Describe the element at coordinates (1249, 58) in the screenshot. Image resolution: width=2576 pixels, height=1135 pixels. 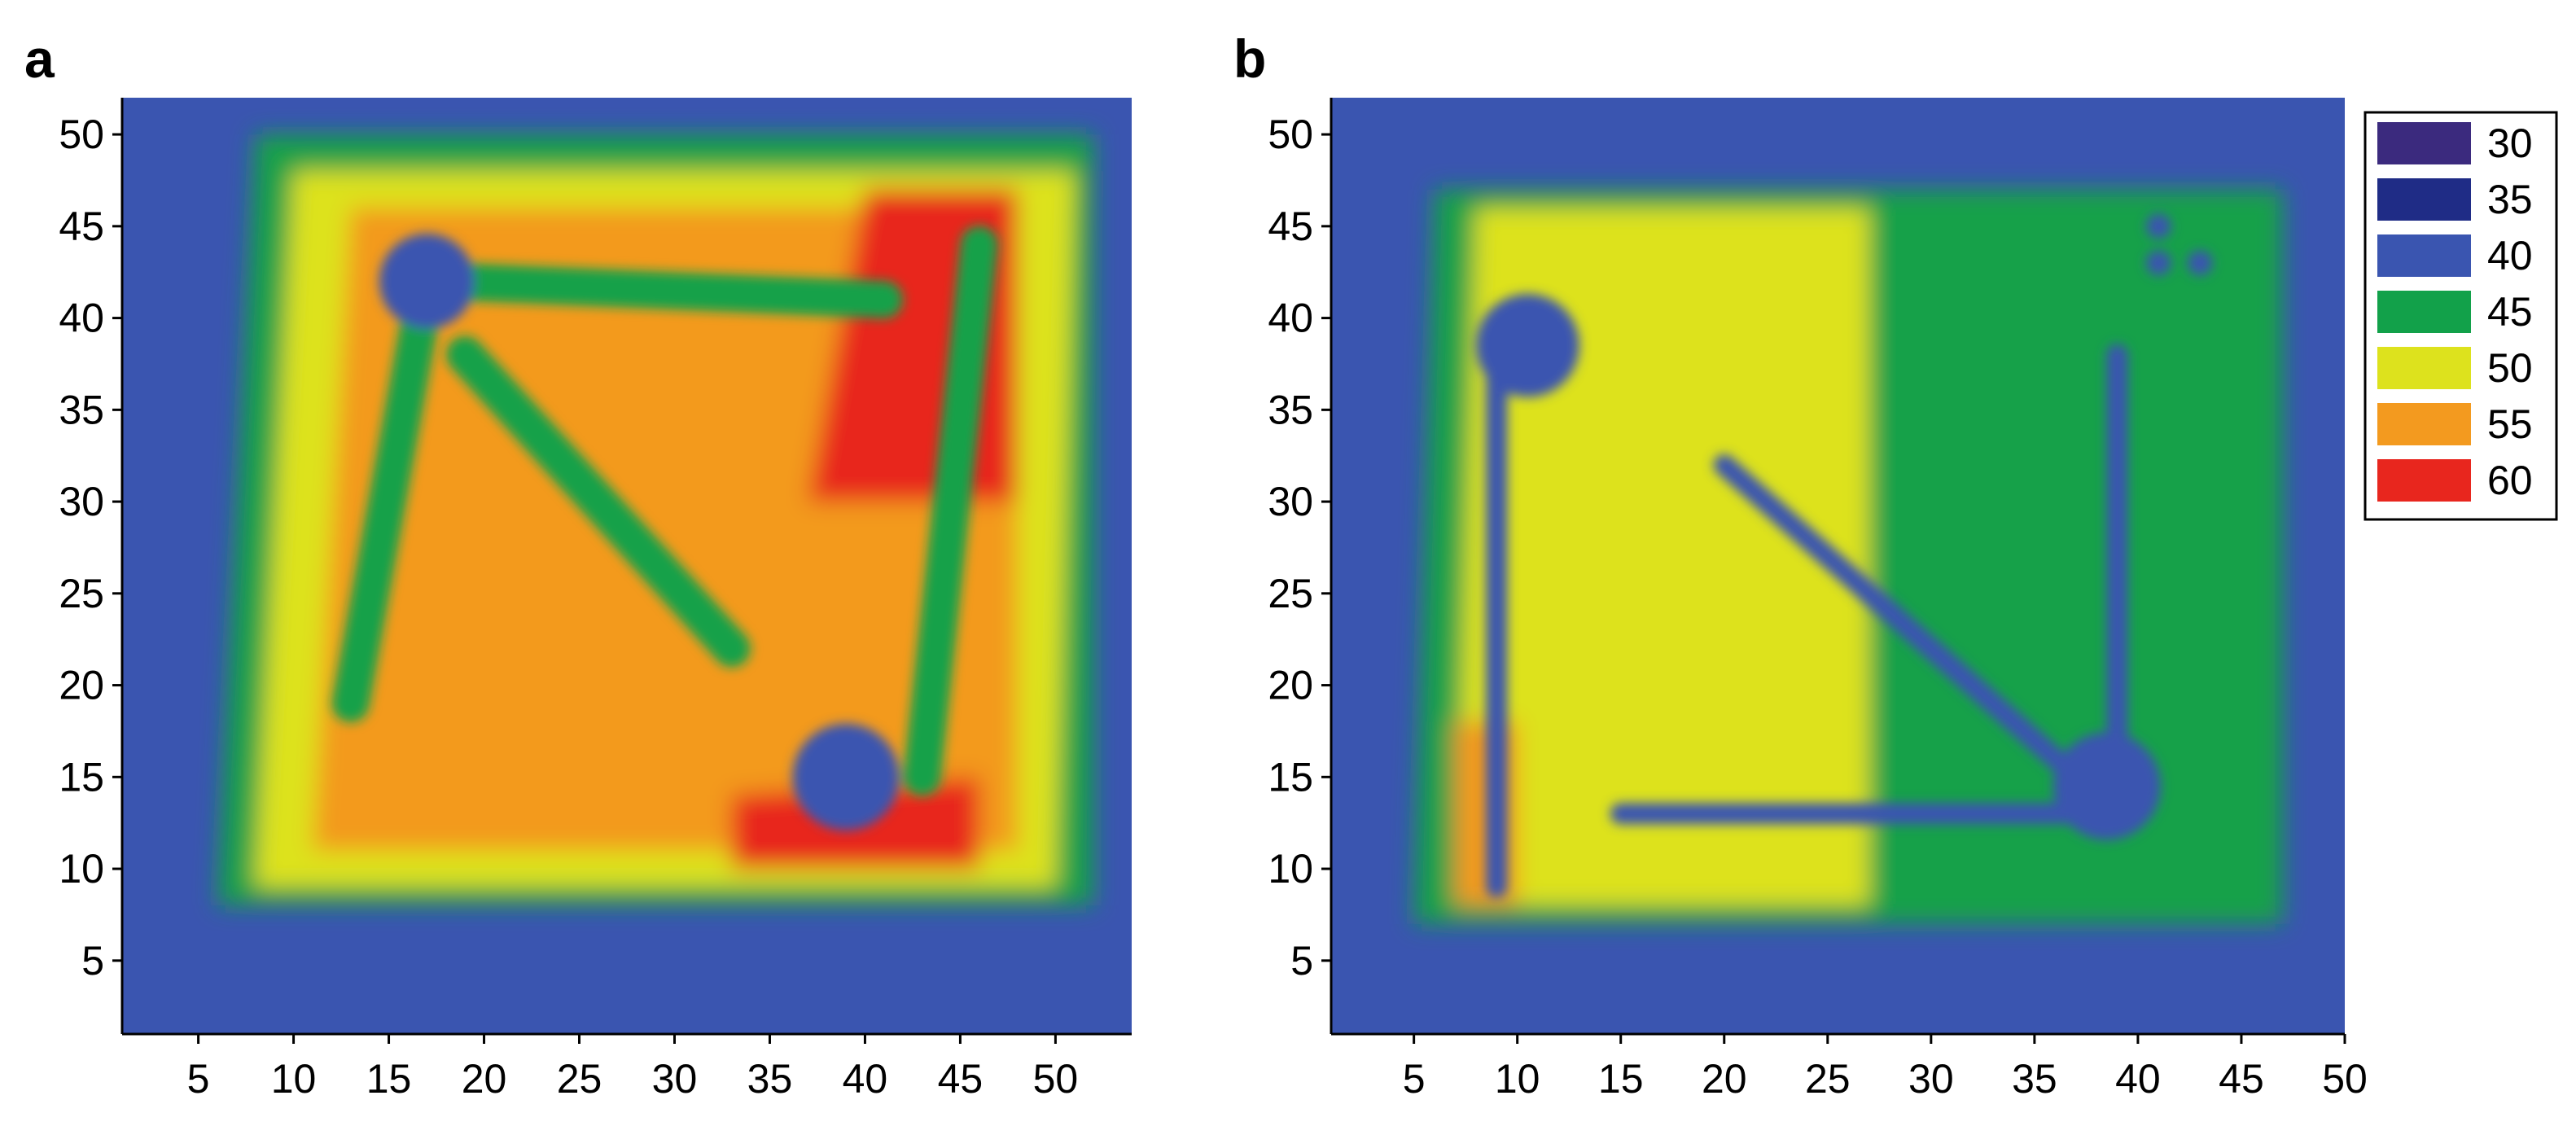
I see `panel-label-b: b` at that location.